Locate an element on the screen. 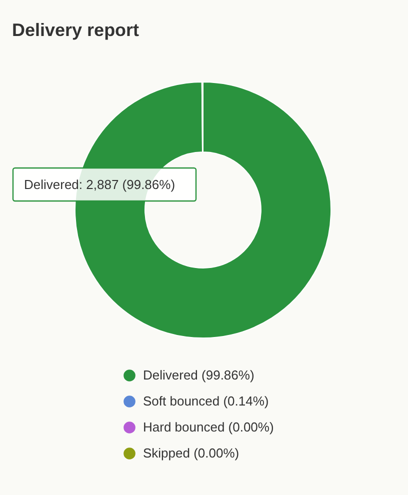 This screenshot has width=408, height=495. legend-label: Hard bounced (0.00%) is located at coordinates (208, 427).